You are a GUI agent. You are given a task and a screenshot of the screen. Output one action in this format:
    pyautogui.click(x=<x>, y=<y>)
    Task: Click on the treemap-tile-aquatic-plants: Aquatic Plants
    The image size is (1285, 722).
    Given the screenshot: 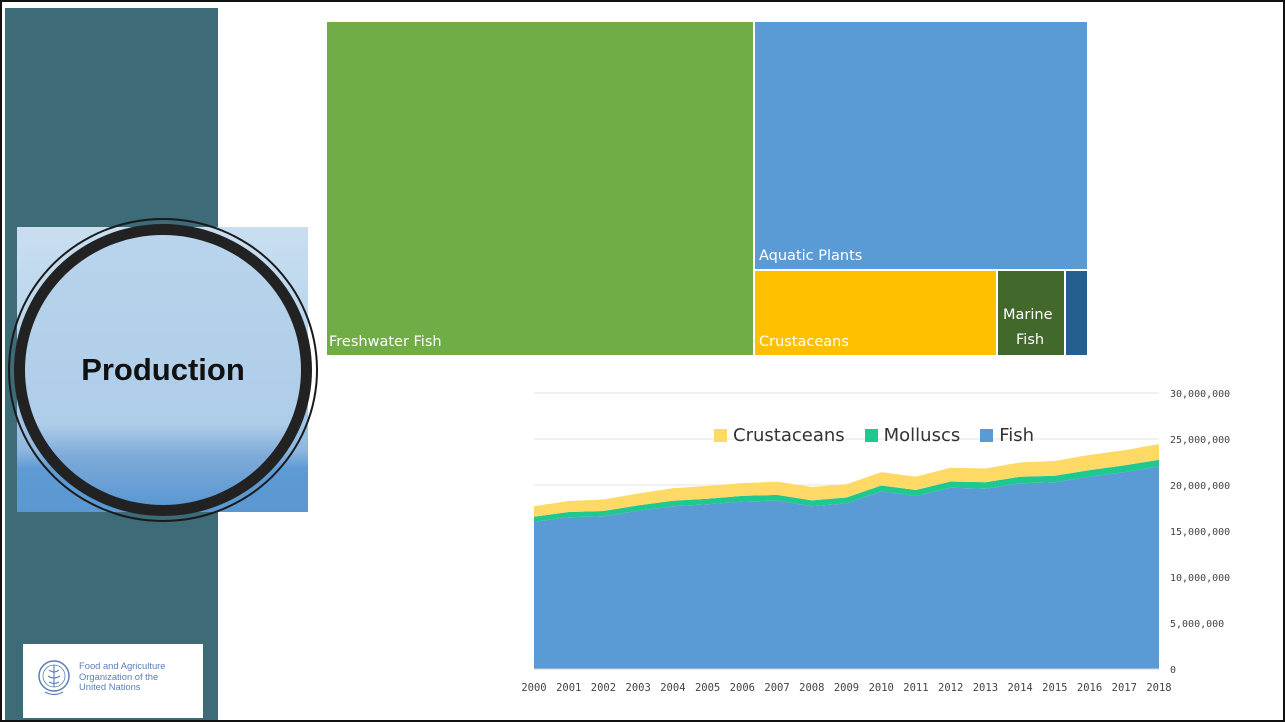 What is the action you would take?
    pyautogui.click(x=921, y=145)
    